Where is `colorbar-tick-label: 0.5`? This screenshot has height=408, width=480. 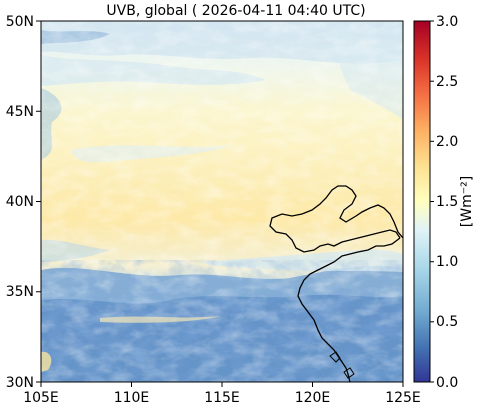 colorbar-tick-label: 0.5 is located at coordinates (447, 322).